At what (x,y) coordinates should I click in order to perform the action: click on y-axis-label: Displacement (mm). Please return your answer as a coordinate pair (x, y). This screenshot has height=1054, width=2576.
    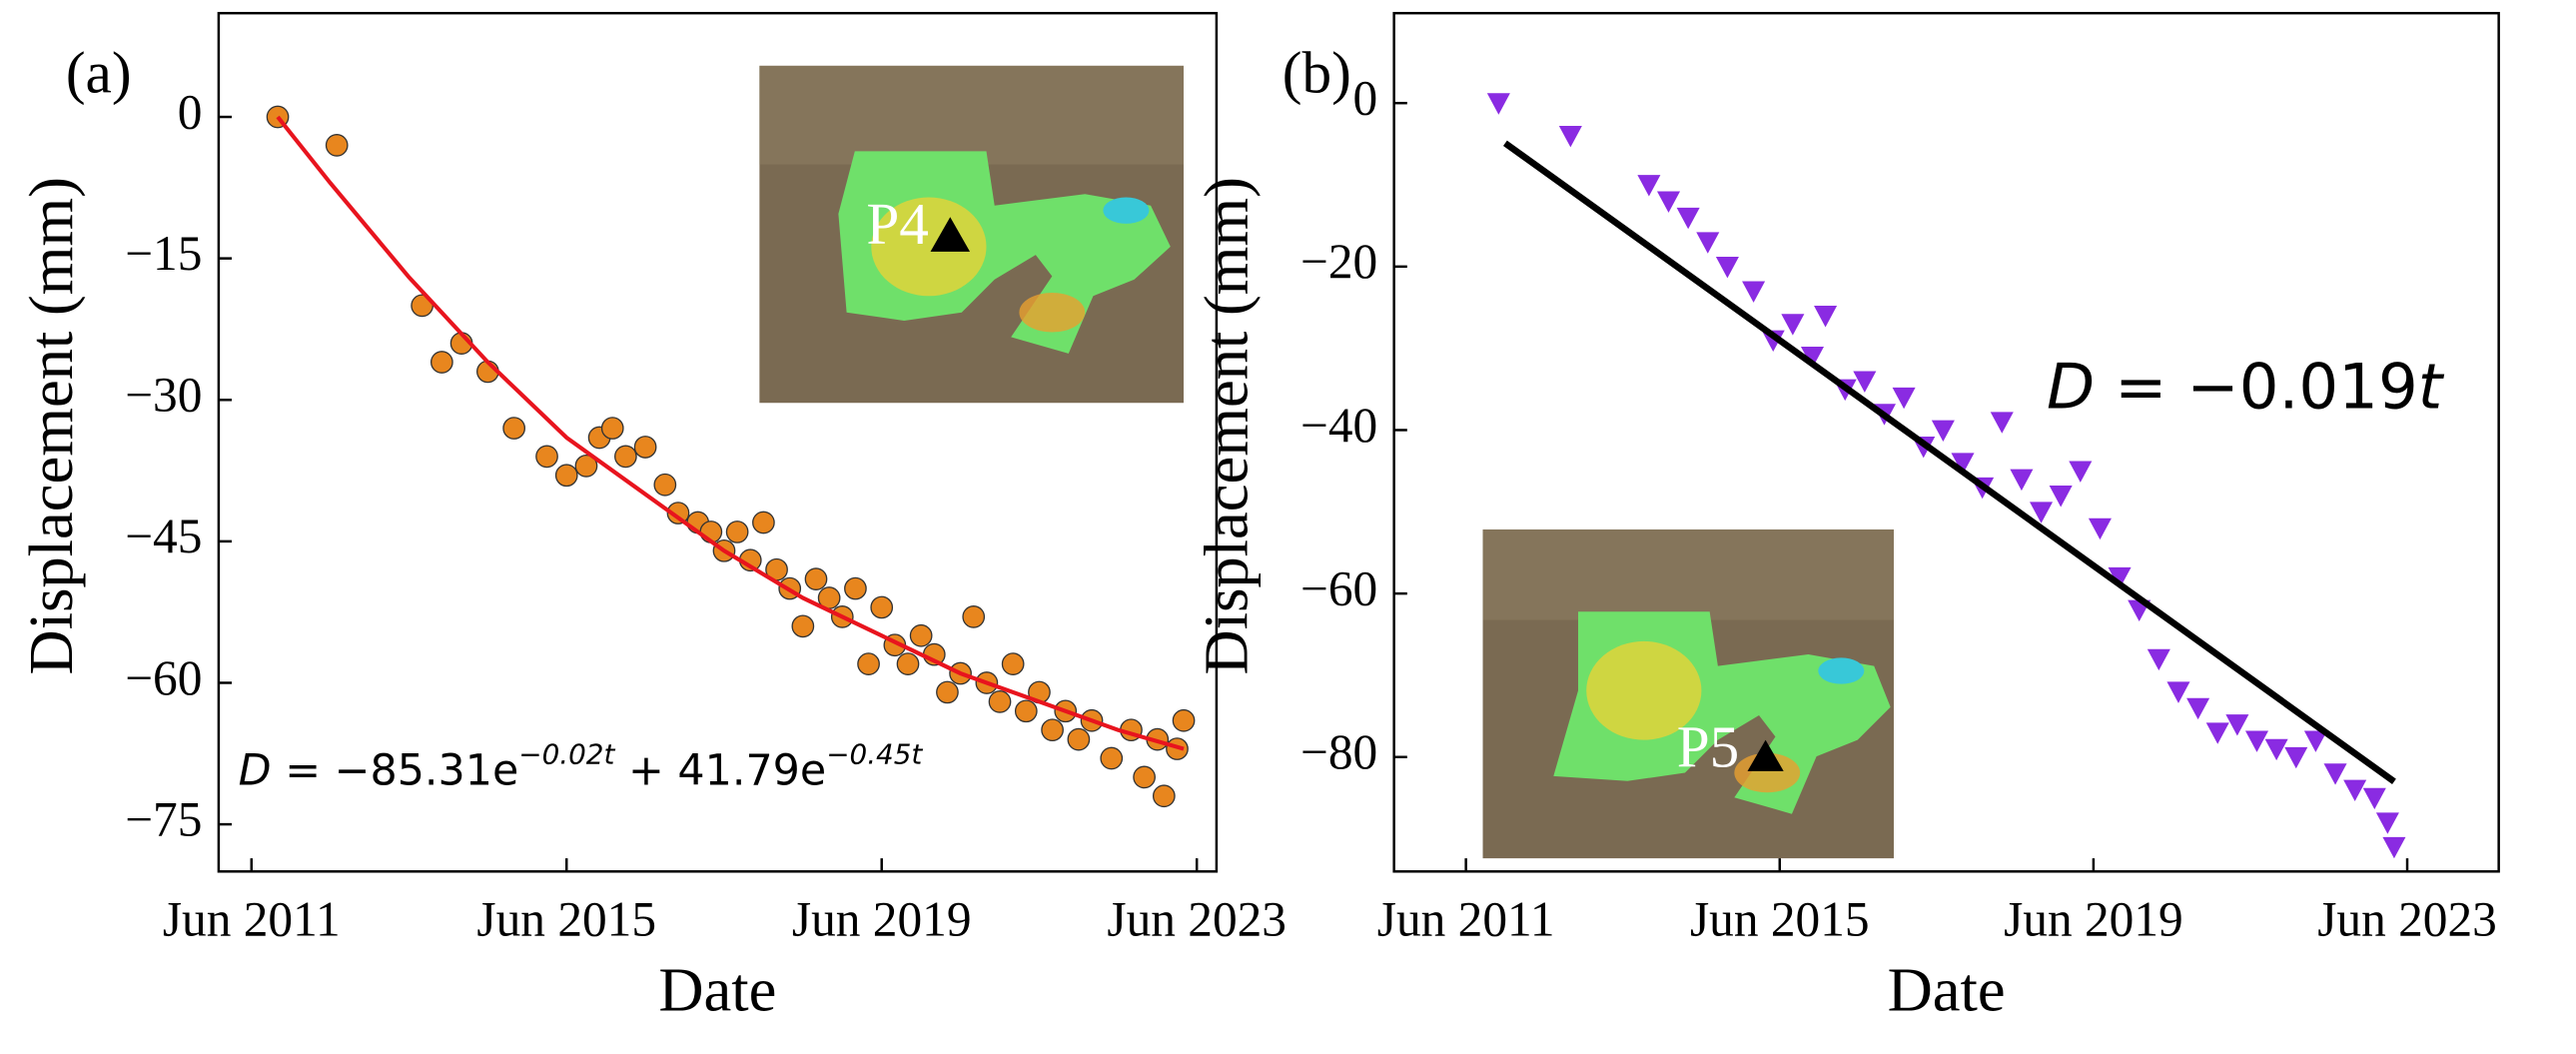
    Looking at the image, I should click on (1227, 425).